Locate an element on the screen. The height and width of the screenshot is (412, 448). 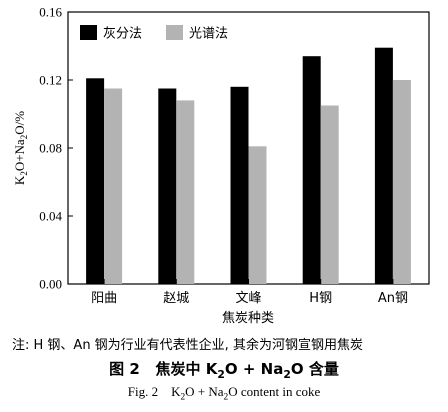
legend-label-2: 光谱法 is located at coordinates (208, 34).